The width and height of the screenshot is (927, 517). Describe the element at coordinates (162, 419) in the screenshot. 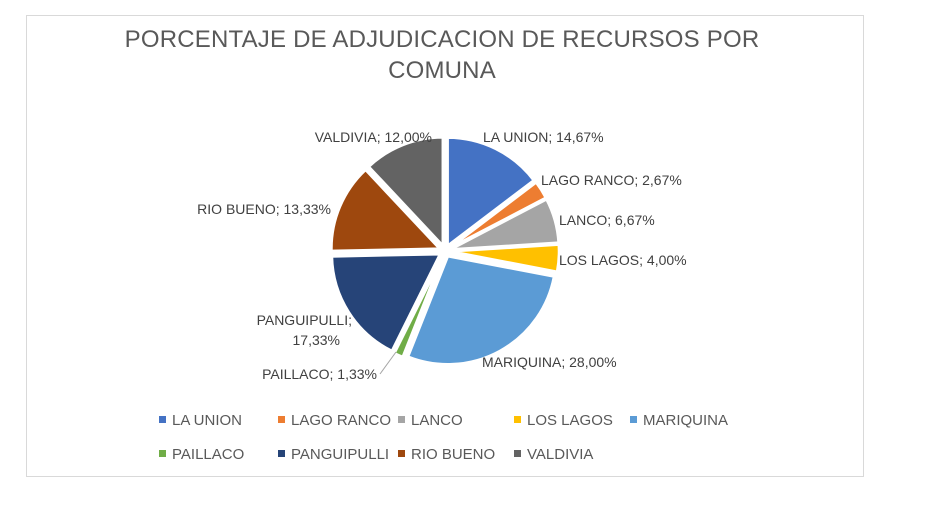

I see `legend-swatch-la-union` at that location.